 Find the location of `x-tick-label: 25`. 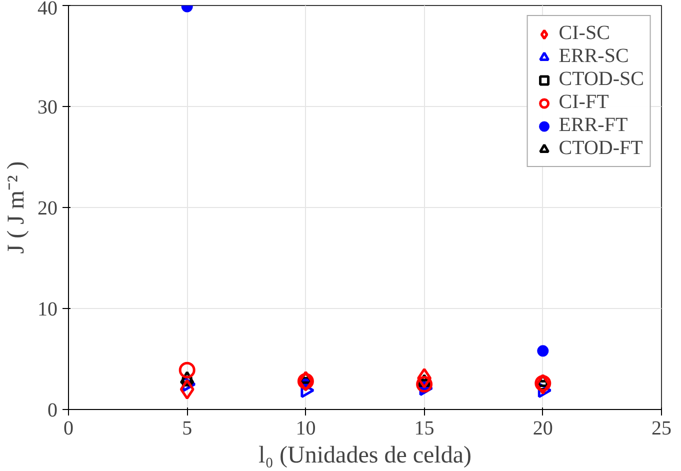

x-tick-label: 25 is located at coordinates (662, 429).